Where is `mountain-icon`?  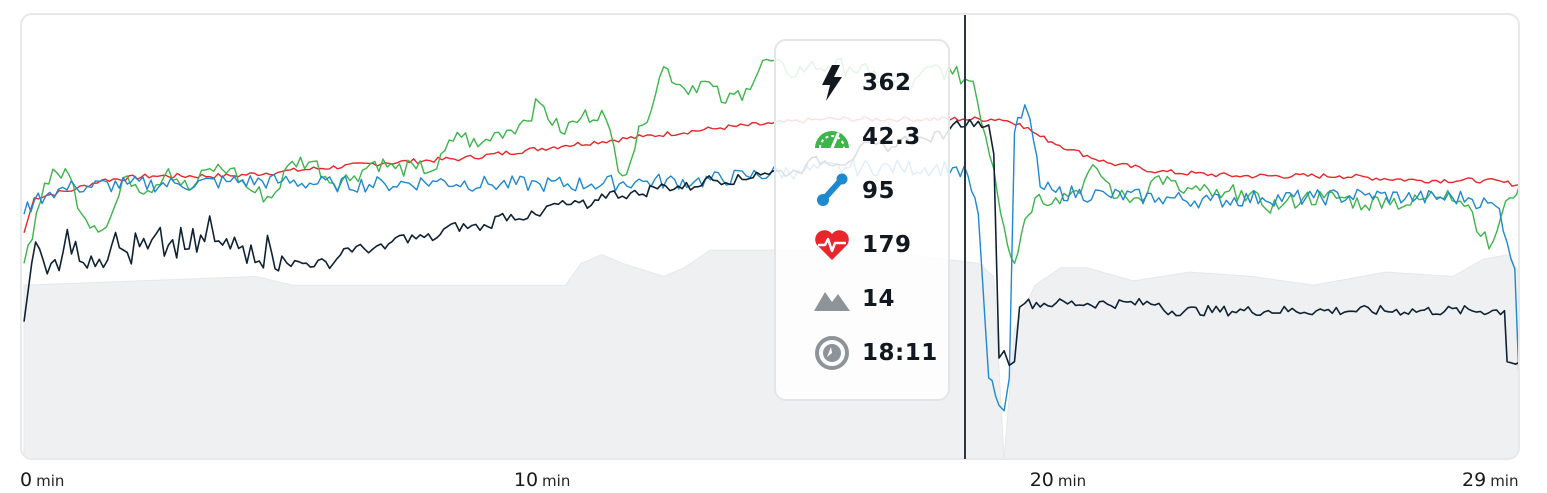
mountain-icon is located at coordinates (832, 299).